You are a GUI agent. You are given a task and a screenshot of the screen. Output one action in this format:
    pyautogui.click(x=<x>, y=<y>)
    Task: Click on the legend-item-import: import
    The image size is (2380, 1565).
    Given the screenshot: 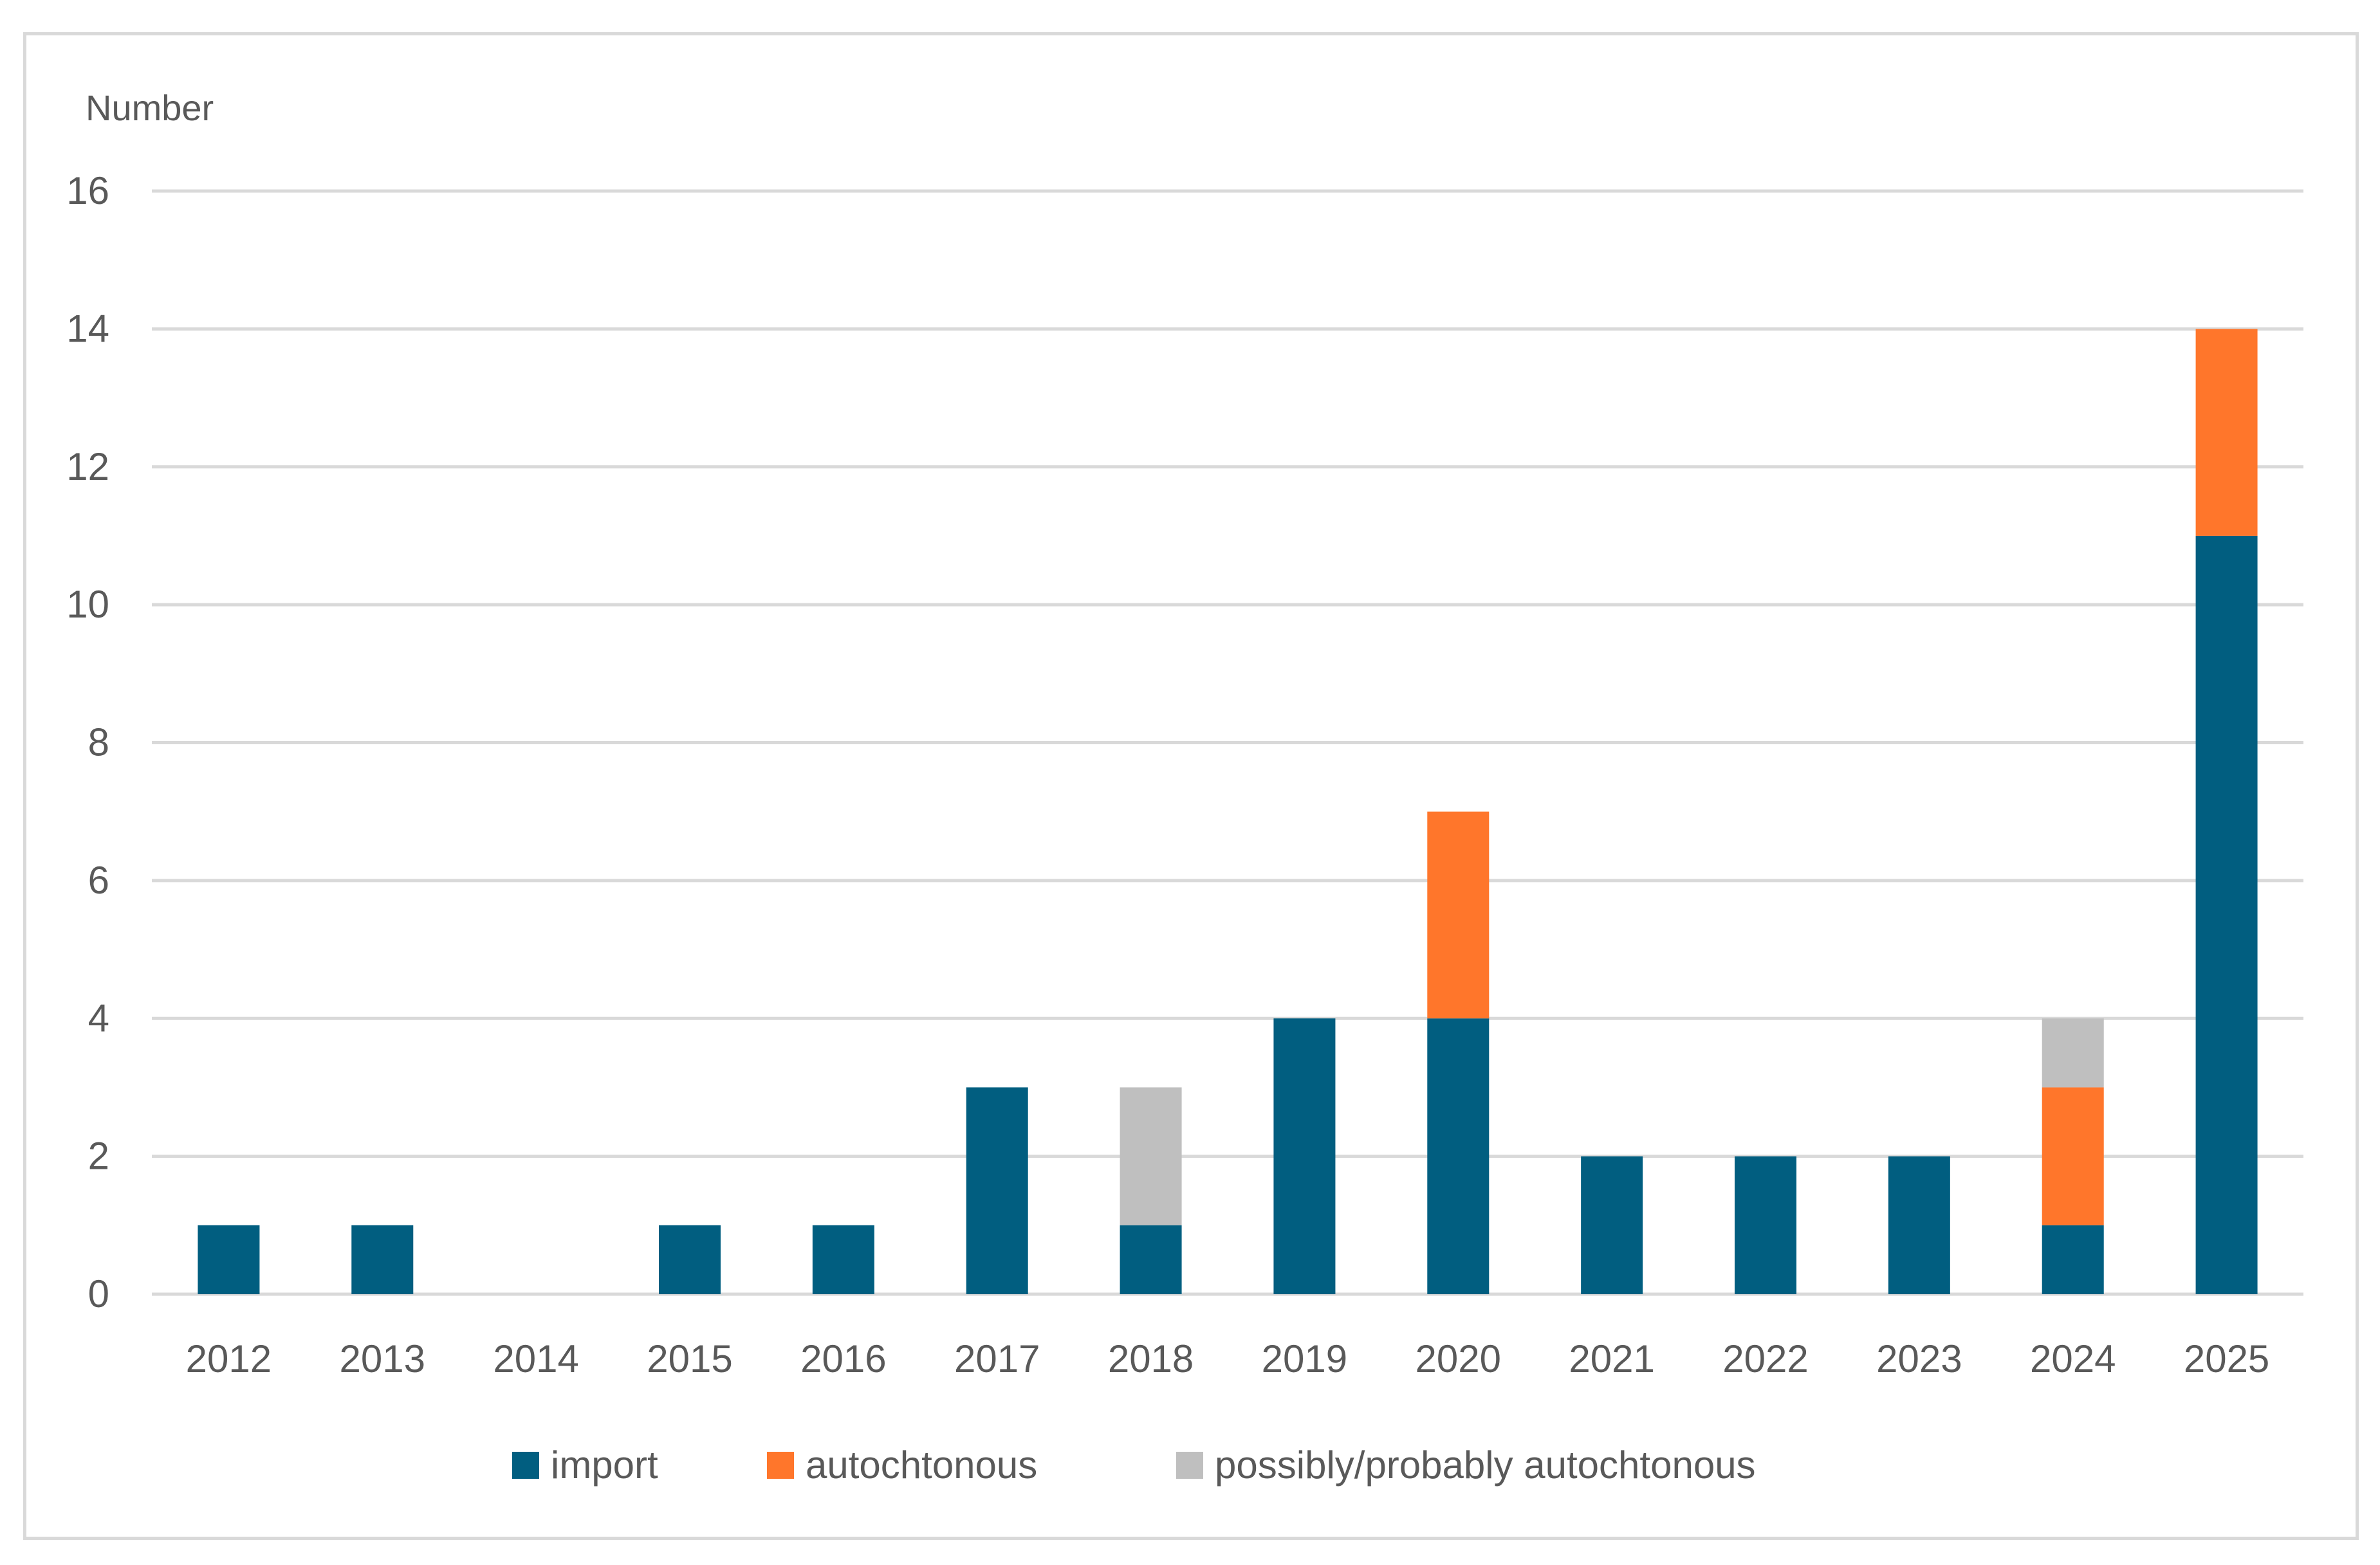 What is the action you would take?
    pyautogui.click(x=585, y=1465)
    